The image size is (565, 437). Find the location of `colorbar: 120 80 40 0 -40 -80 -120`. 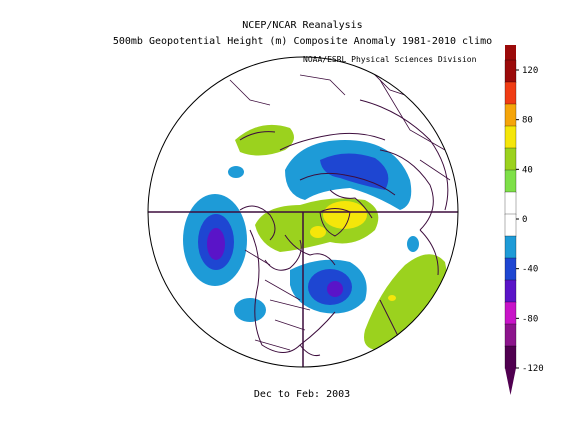

colorbar: 120 80 40 0 -40 -80 -120 is located at coordinates (524, 220).